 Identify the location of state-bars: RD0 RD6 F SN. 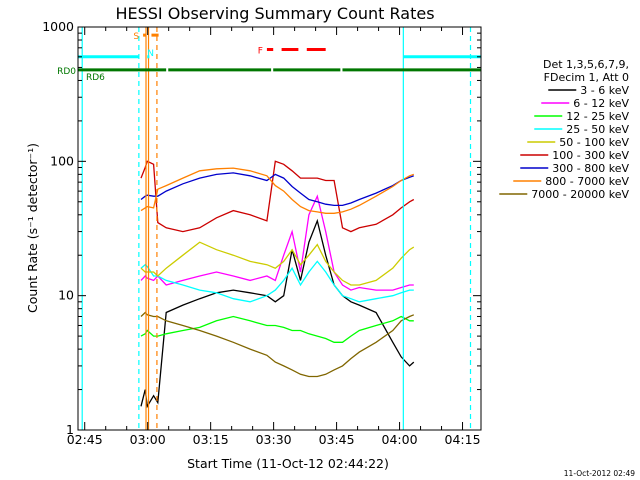
(269, 57).